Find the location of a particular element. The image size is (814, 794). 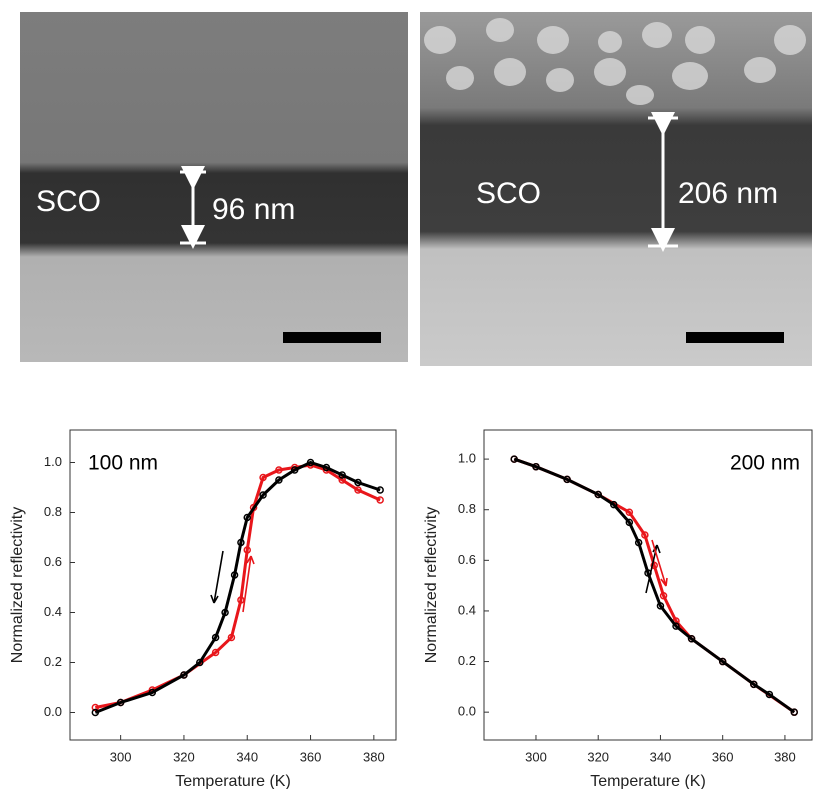

annotation: 100 nm is located at coordinates (123, 463).